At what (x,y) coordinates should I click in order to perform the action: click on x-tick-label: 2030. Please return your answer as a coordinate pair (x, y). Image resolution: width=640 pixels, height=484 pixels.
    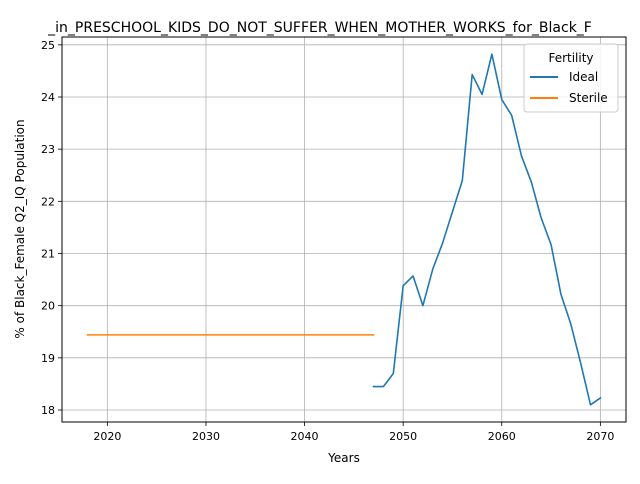
    Looking at the image, I should click on (206, 436).